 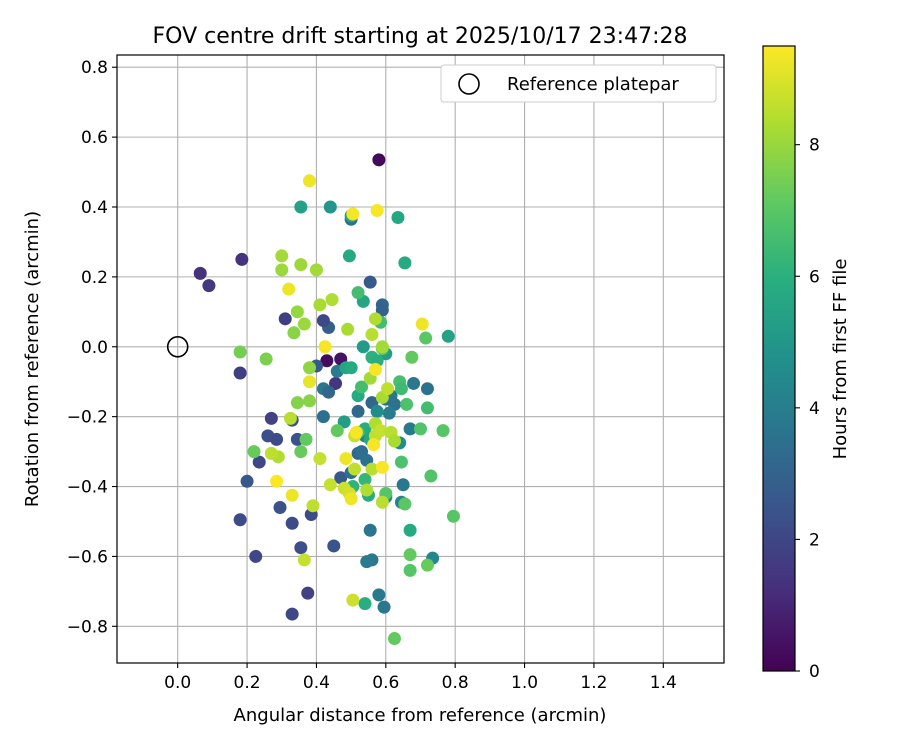 I want to click on x-tick-label: 0.8, so click(x=455, y=683).